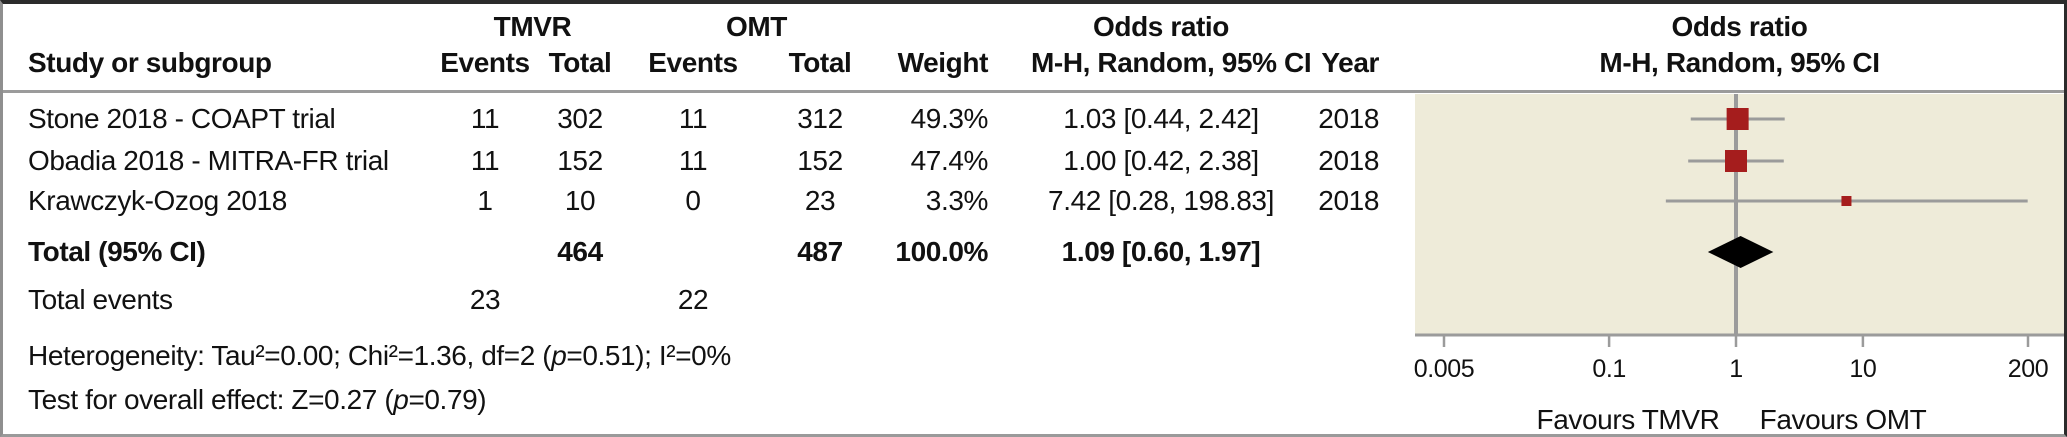  Describe the element at coordinates (1161, 251) in the screenshot. I see `total-or-ci: 1.09 [0.60, 1.97]` at that location.